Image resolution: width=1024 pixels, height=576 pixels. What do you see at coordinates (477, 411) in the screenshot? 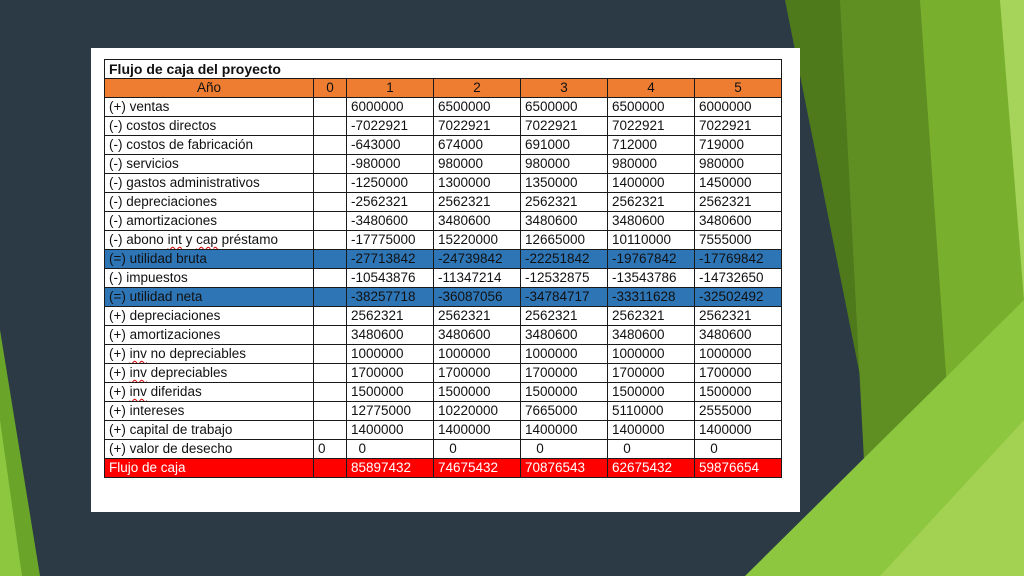
I see `value-cell: 10220000` at bounding box center [477, 411].